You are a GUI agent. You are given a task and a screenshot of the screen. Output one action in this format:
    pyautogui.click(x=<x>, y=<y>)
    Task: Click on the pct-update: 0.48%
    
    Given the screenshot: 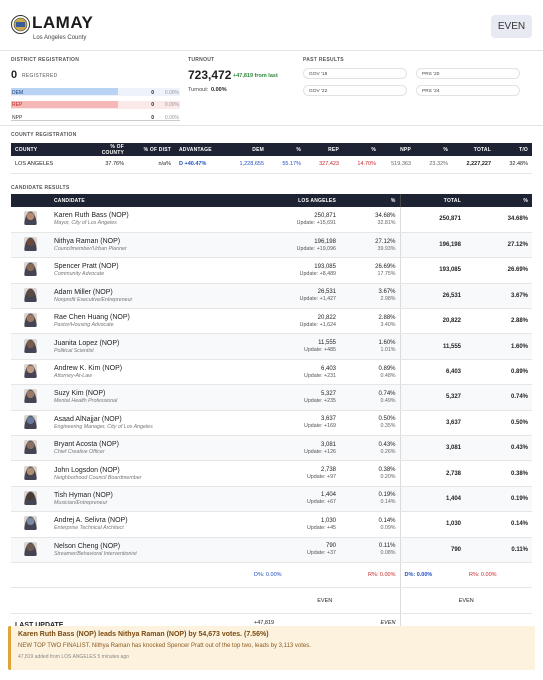 What is the action you would take?
    pyautogui.click(x=388, y=375)
    